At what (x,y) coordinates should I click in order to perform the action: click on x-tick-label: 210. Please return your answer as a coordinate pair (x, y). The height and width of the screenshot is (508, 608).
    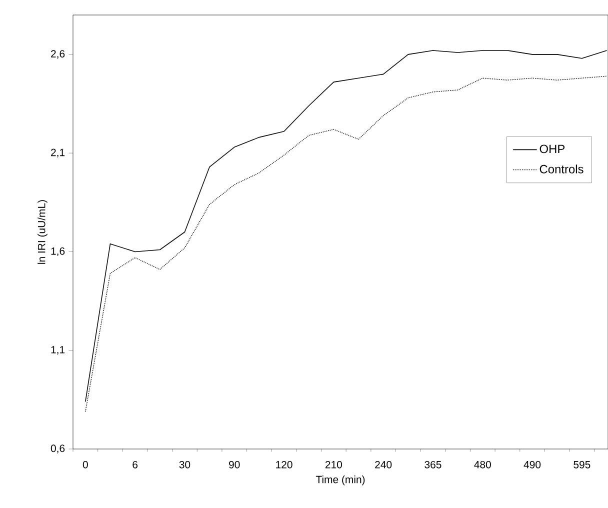
    Looking at the image, I should click on (333, 464).